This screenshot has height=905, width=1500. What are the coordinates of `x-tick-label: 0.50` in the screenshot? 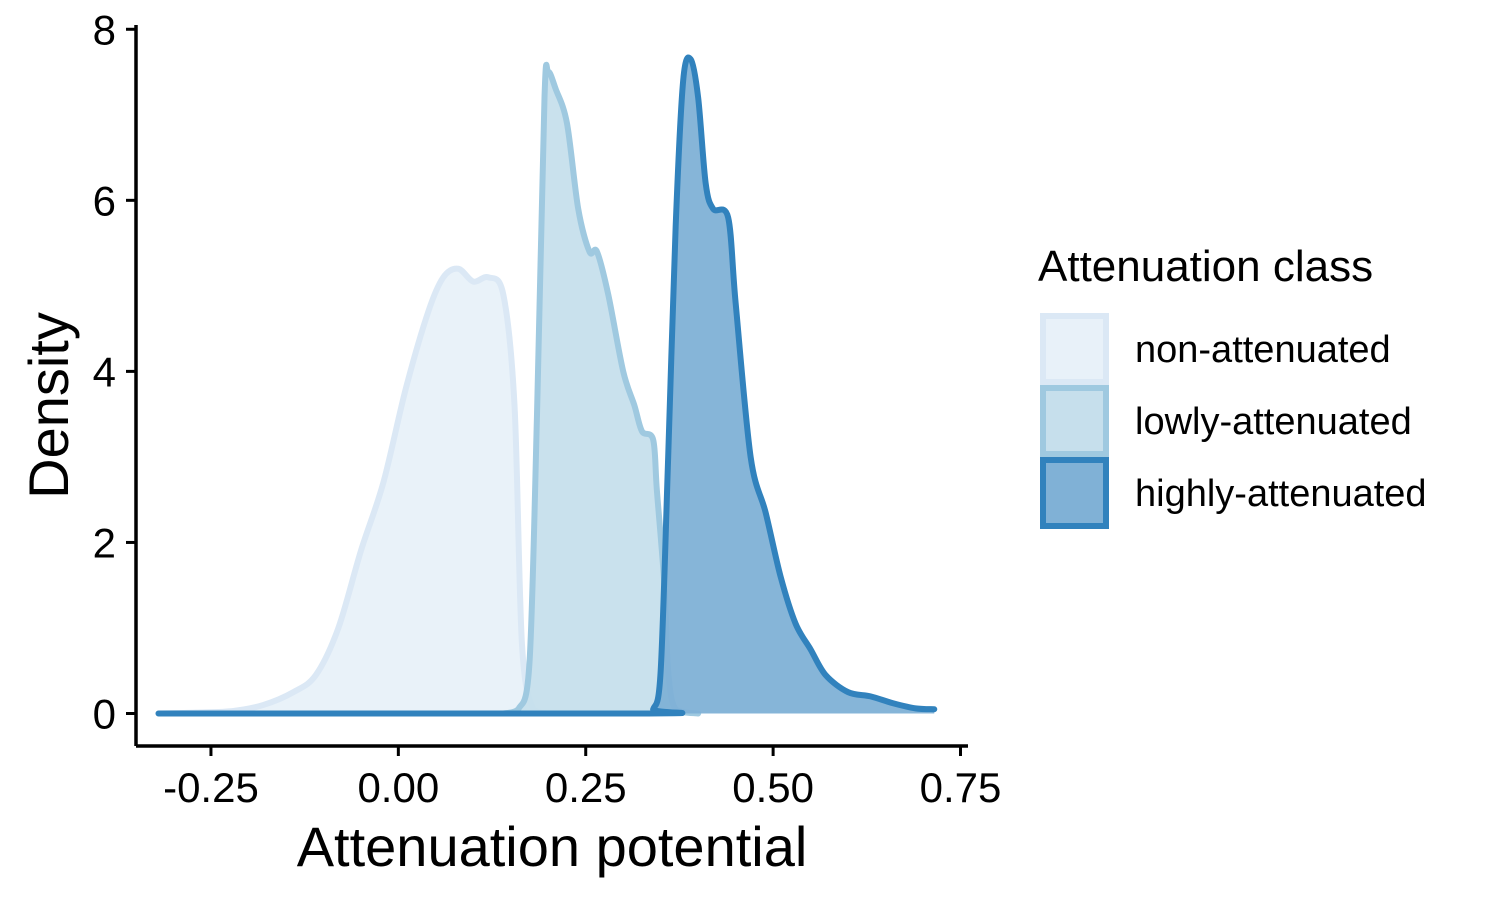 It's located at (773, 787).